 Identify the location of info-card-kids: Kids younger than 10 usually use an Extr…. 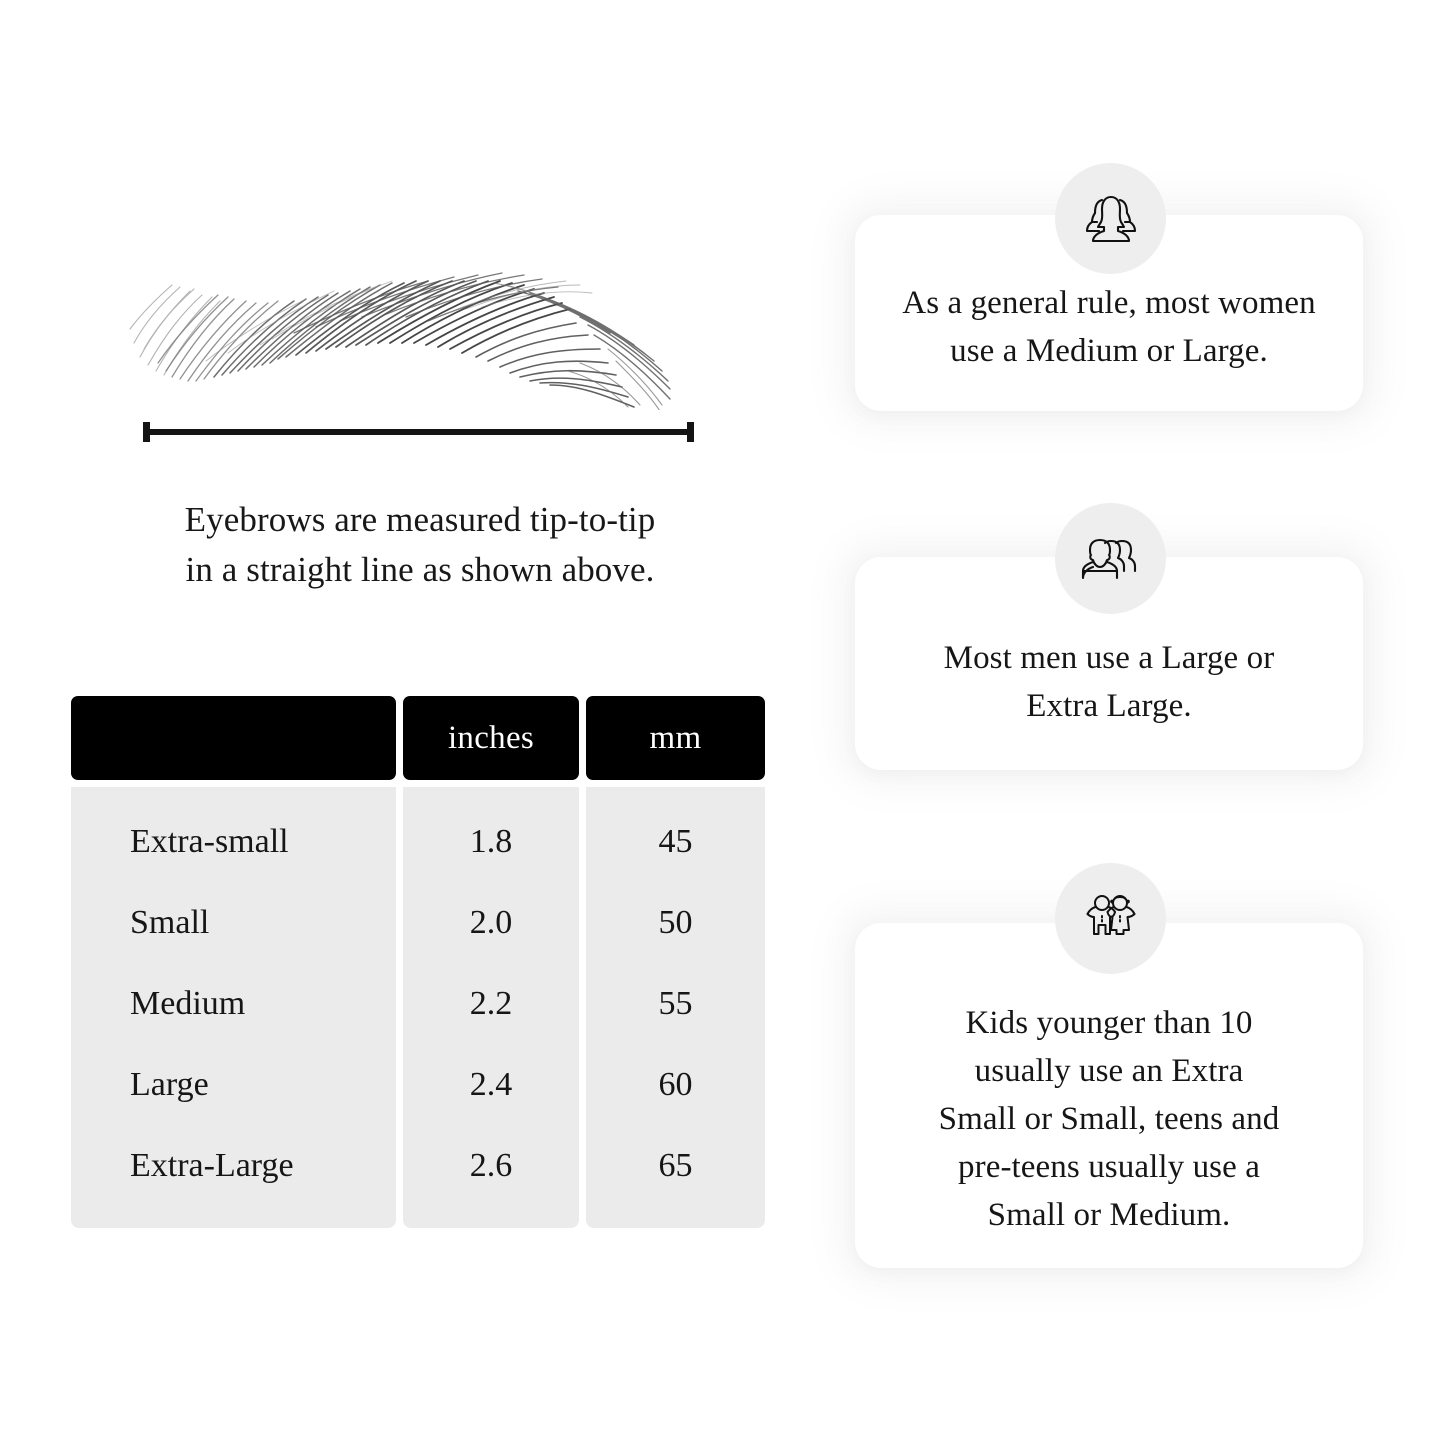
(1109, 1095).